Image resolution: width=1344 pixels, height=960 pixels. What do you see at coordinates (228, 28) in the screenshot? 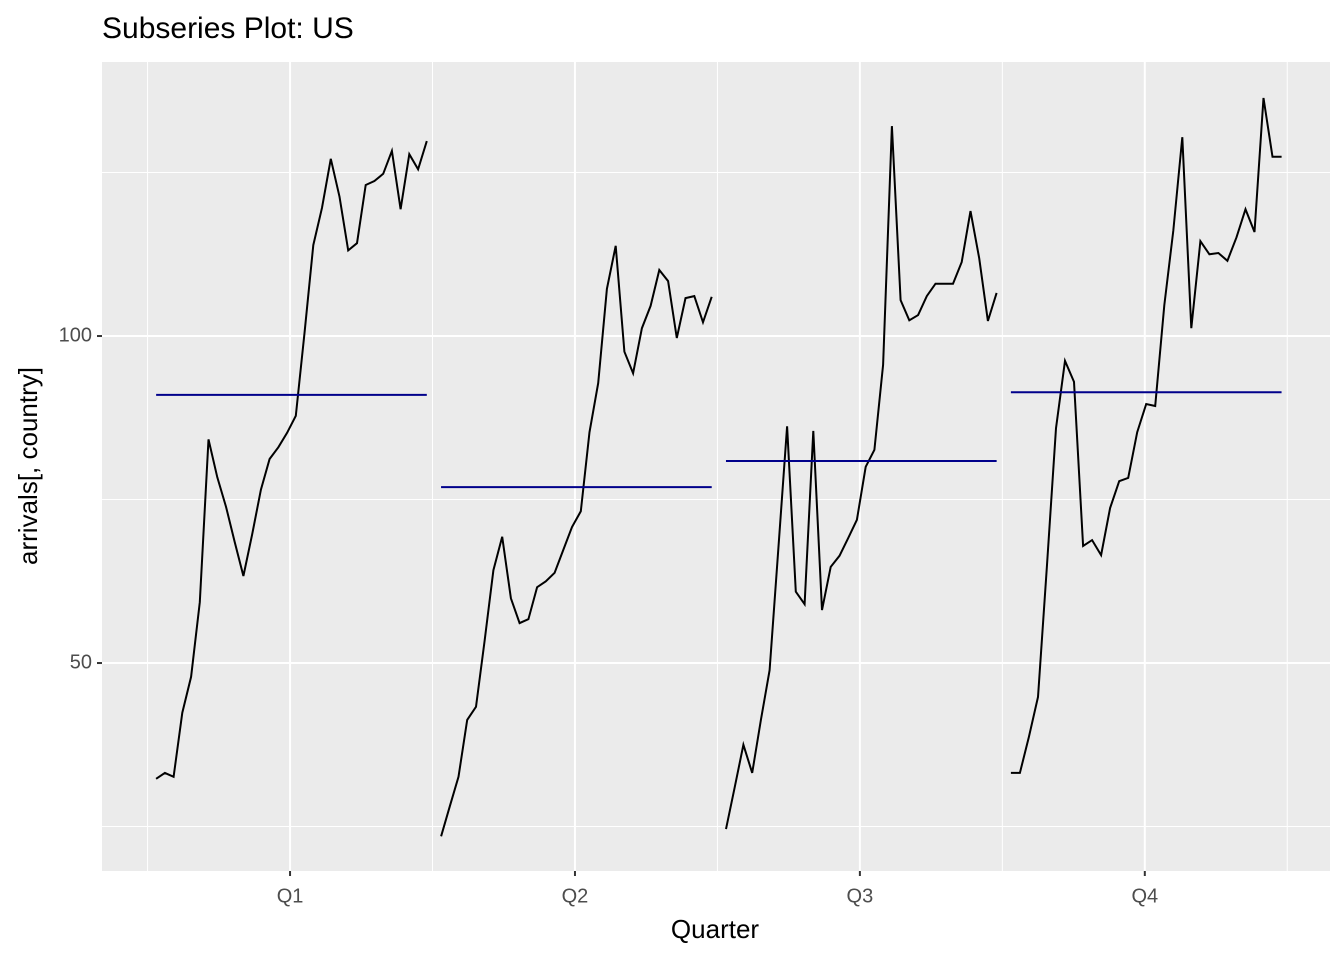
I see `chart-title: Subseries Plot: US` at bounding box center [228, 28].